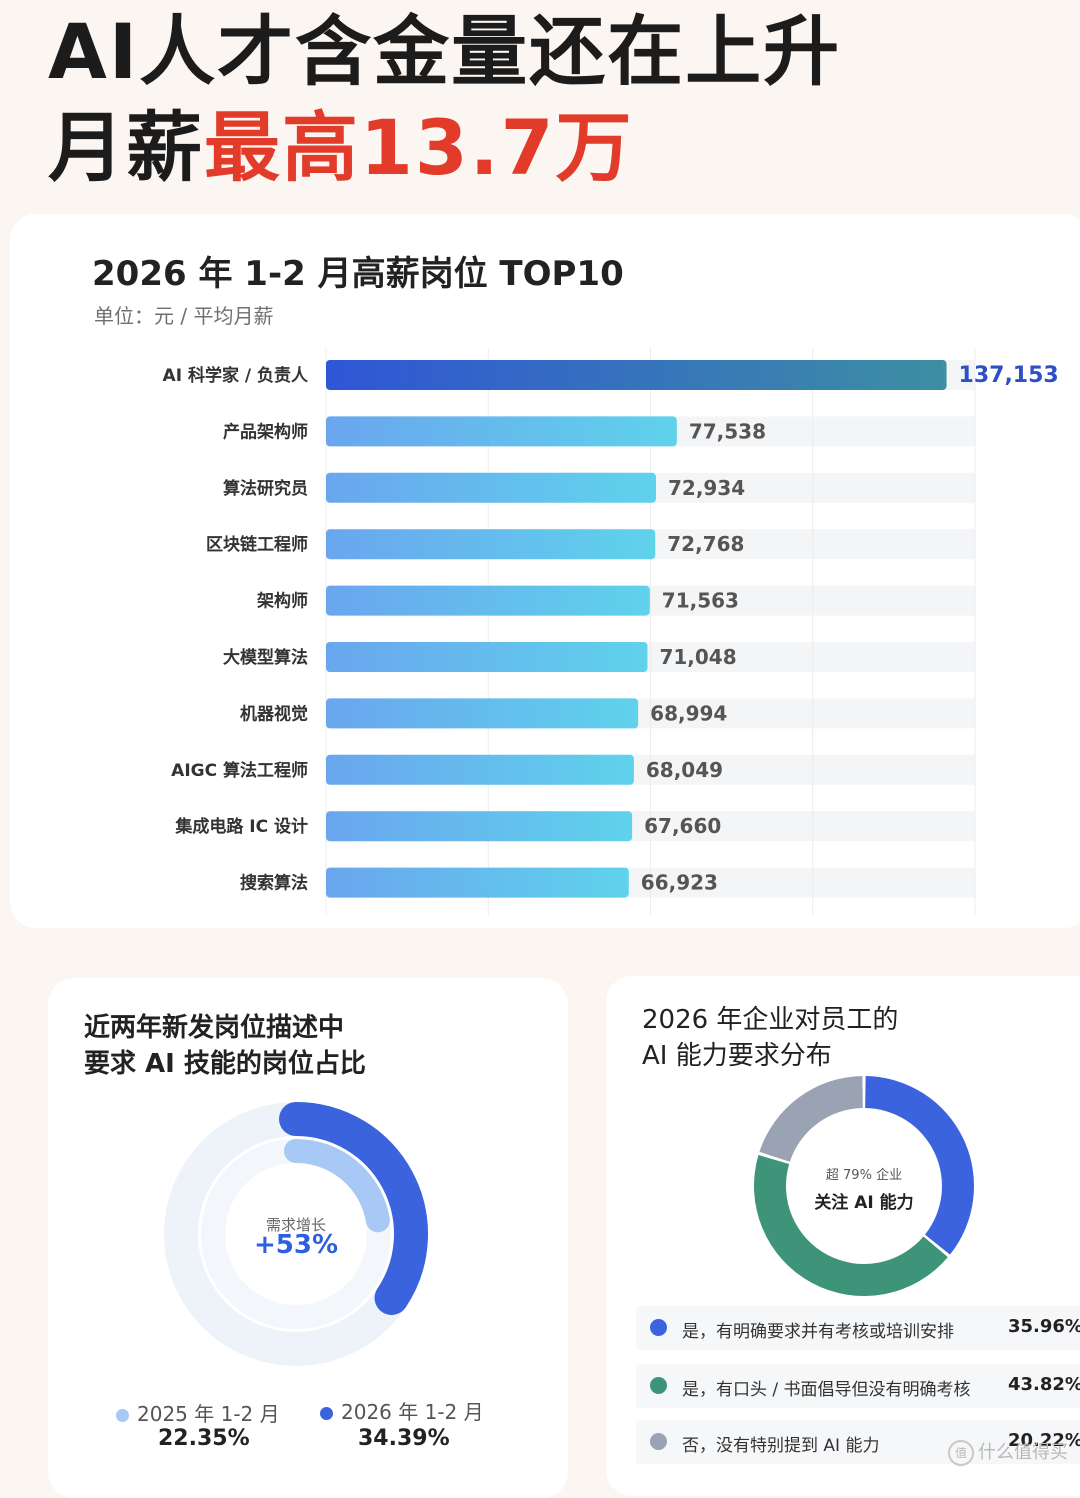 The height and width of the screenshot is (1498, 1080). Describe the element at coordinates (184, 316) in the screenshot. I see `salary-chart-unit: 单位：元 / 平均月薪` at that location.